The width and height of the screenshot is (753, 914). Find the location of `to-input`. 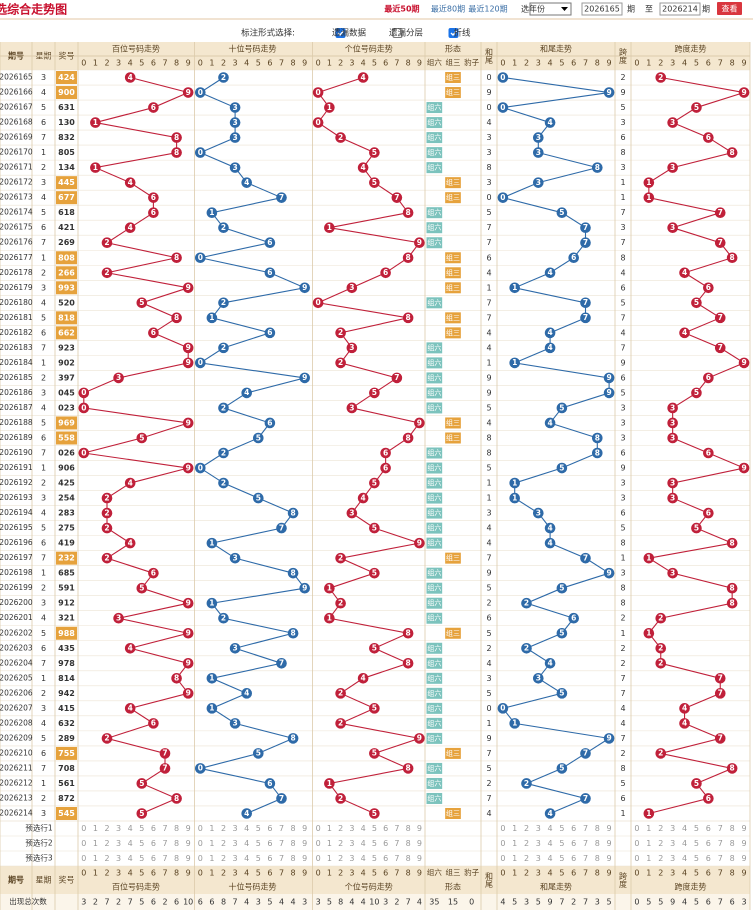

to-input is located at coordinates (680, 9).